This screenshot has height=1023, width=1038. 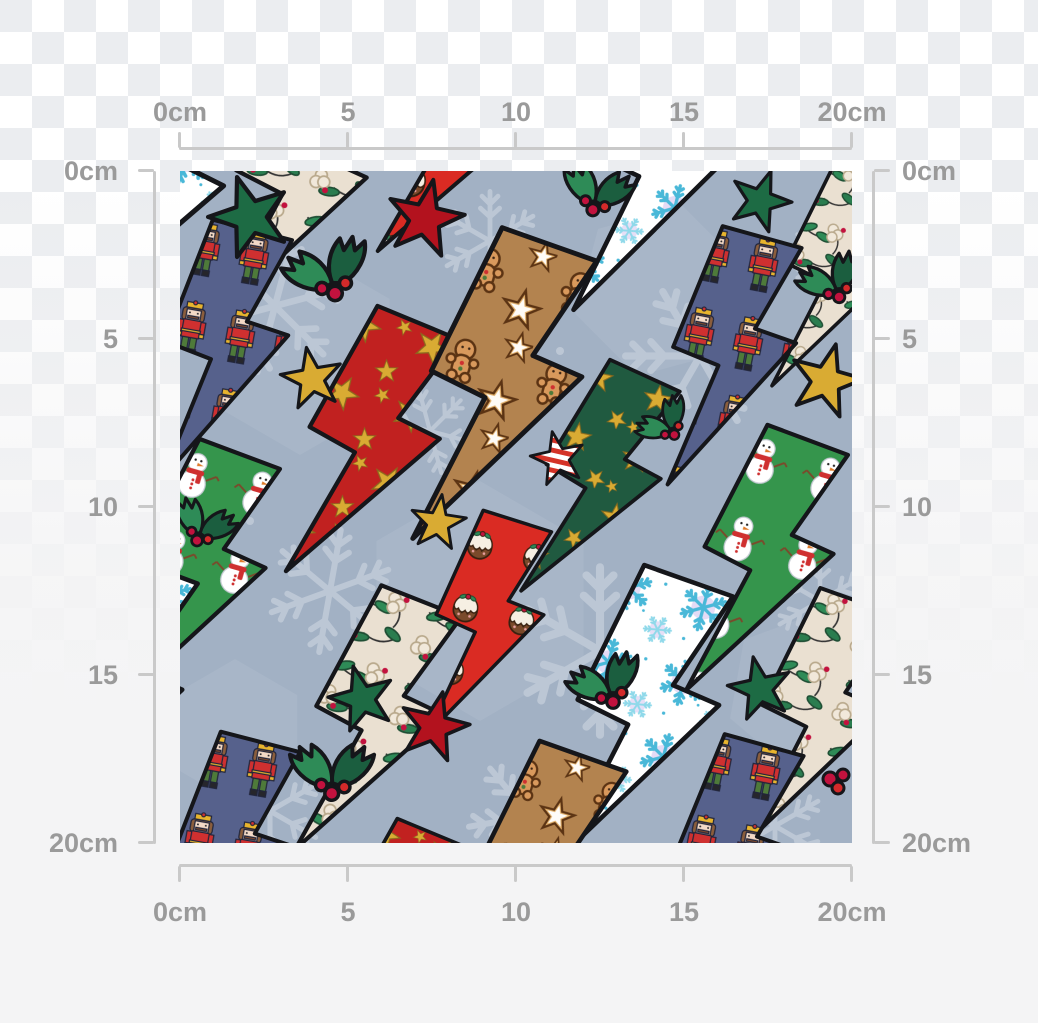 What do you see at coordinates (180, 112) in the screenshot?
I see `ruler-top-label: 0cm` at bounding box center [180, 112].